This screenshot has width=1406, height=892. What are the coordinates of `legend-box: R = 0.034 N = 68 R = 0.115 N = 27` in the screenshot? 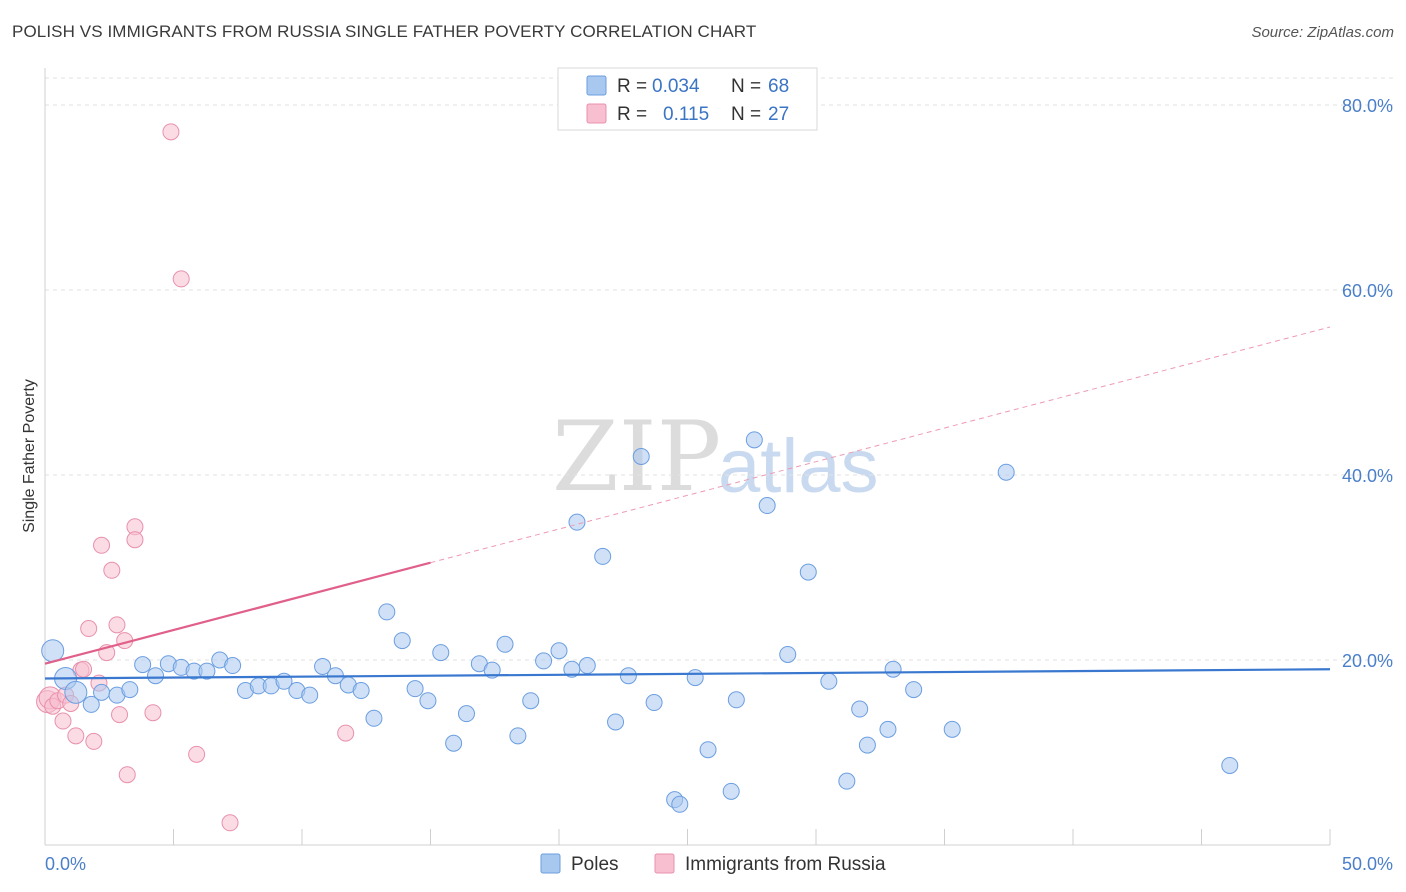 It's located at (687, 99).